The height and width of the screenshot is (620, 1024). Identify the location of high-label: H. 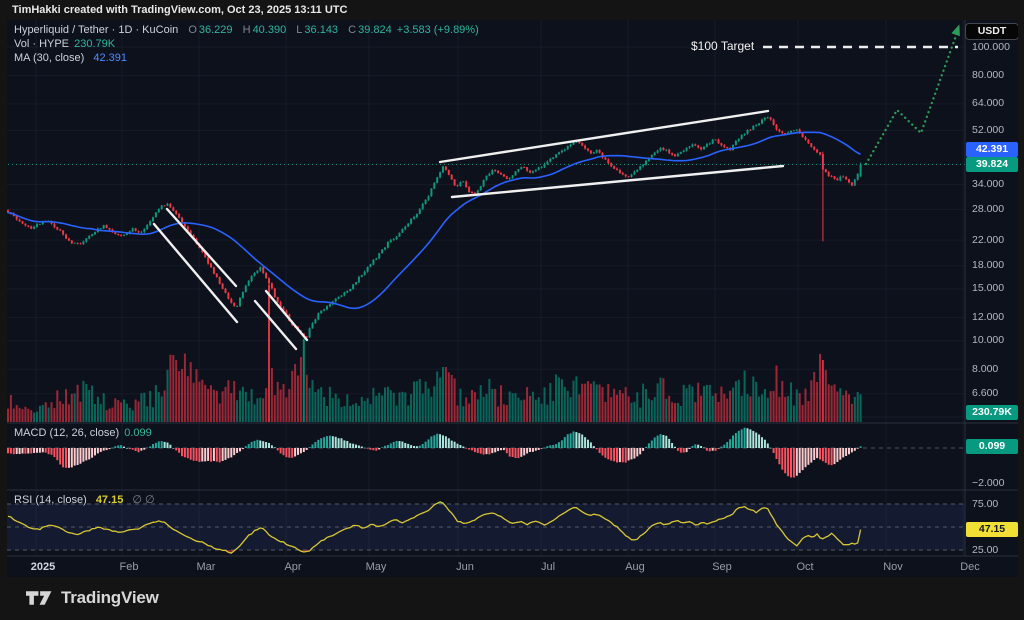
(246, 30).